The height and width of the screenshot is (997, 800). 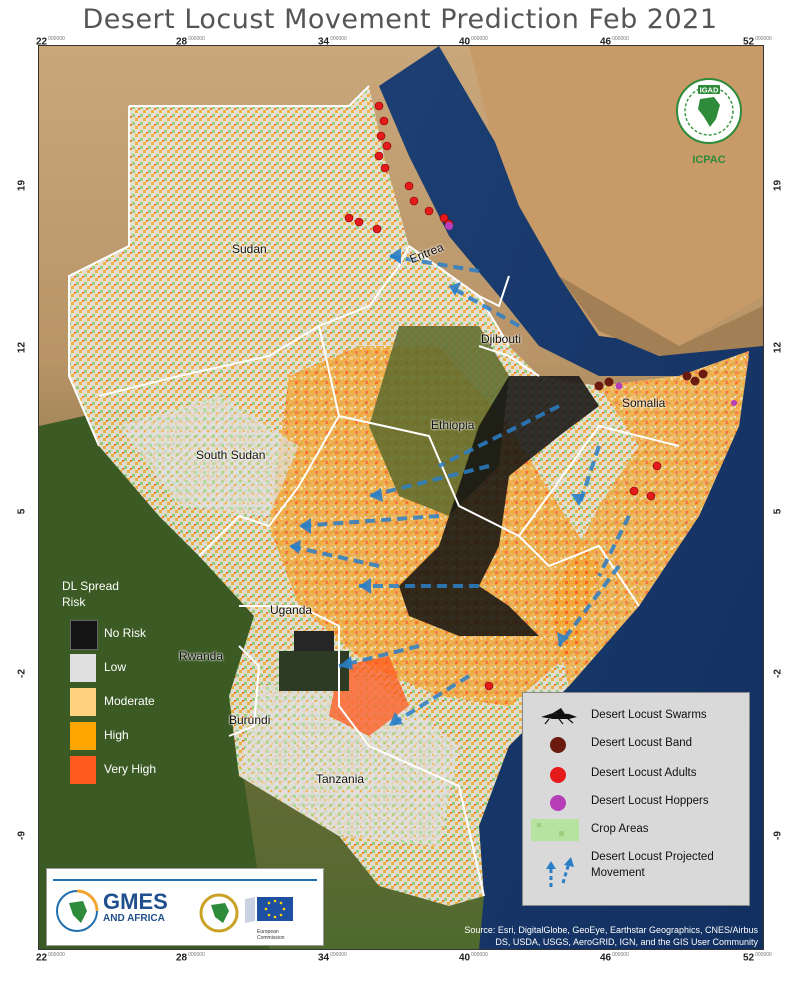 I want to click on lat-tick-left-5: 5, so click(x=22, y=511).